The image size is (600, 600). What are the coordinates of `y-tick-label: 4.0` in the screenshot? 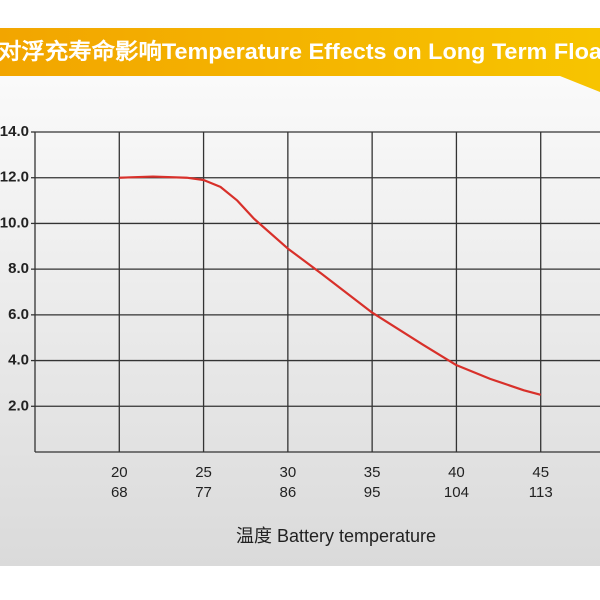 It's located at (18, 360).